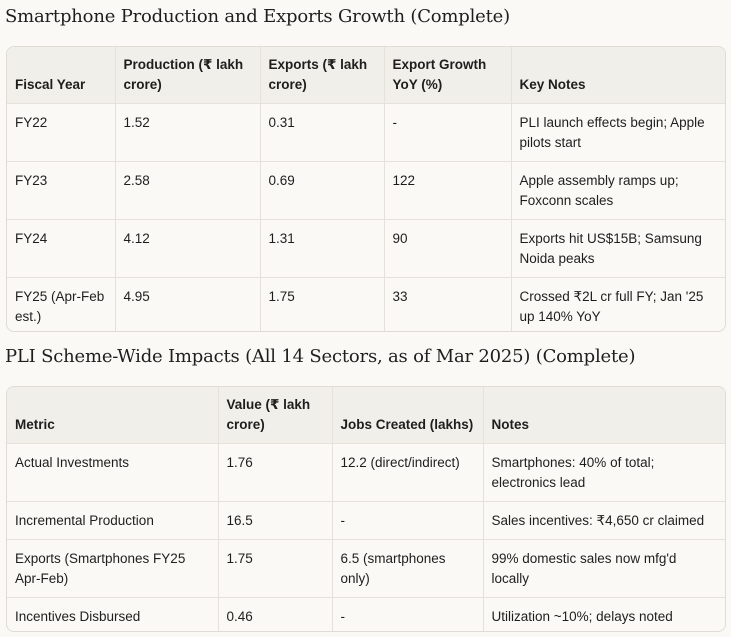 Image resolution: width=731 pixels, height=637 pixels. Describe the element at coordinates (321, 248) in the screenshot. I see `table-cell: 1.31` at that location.